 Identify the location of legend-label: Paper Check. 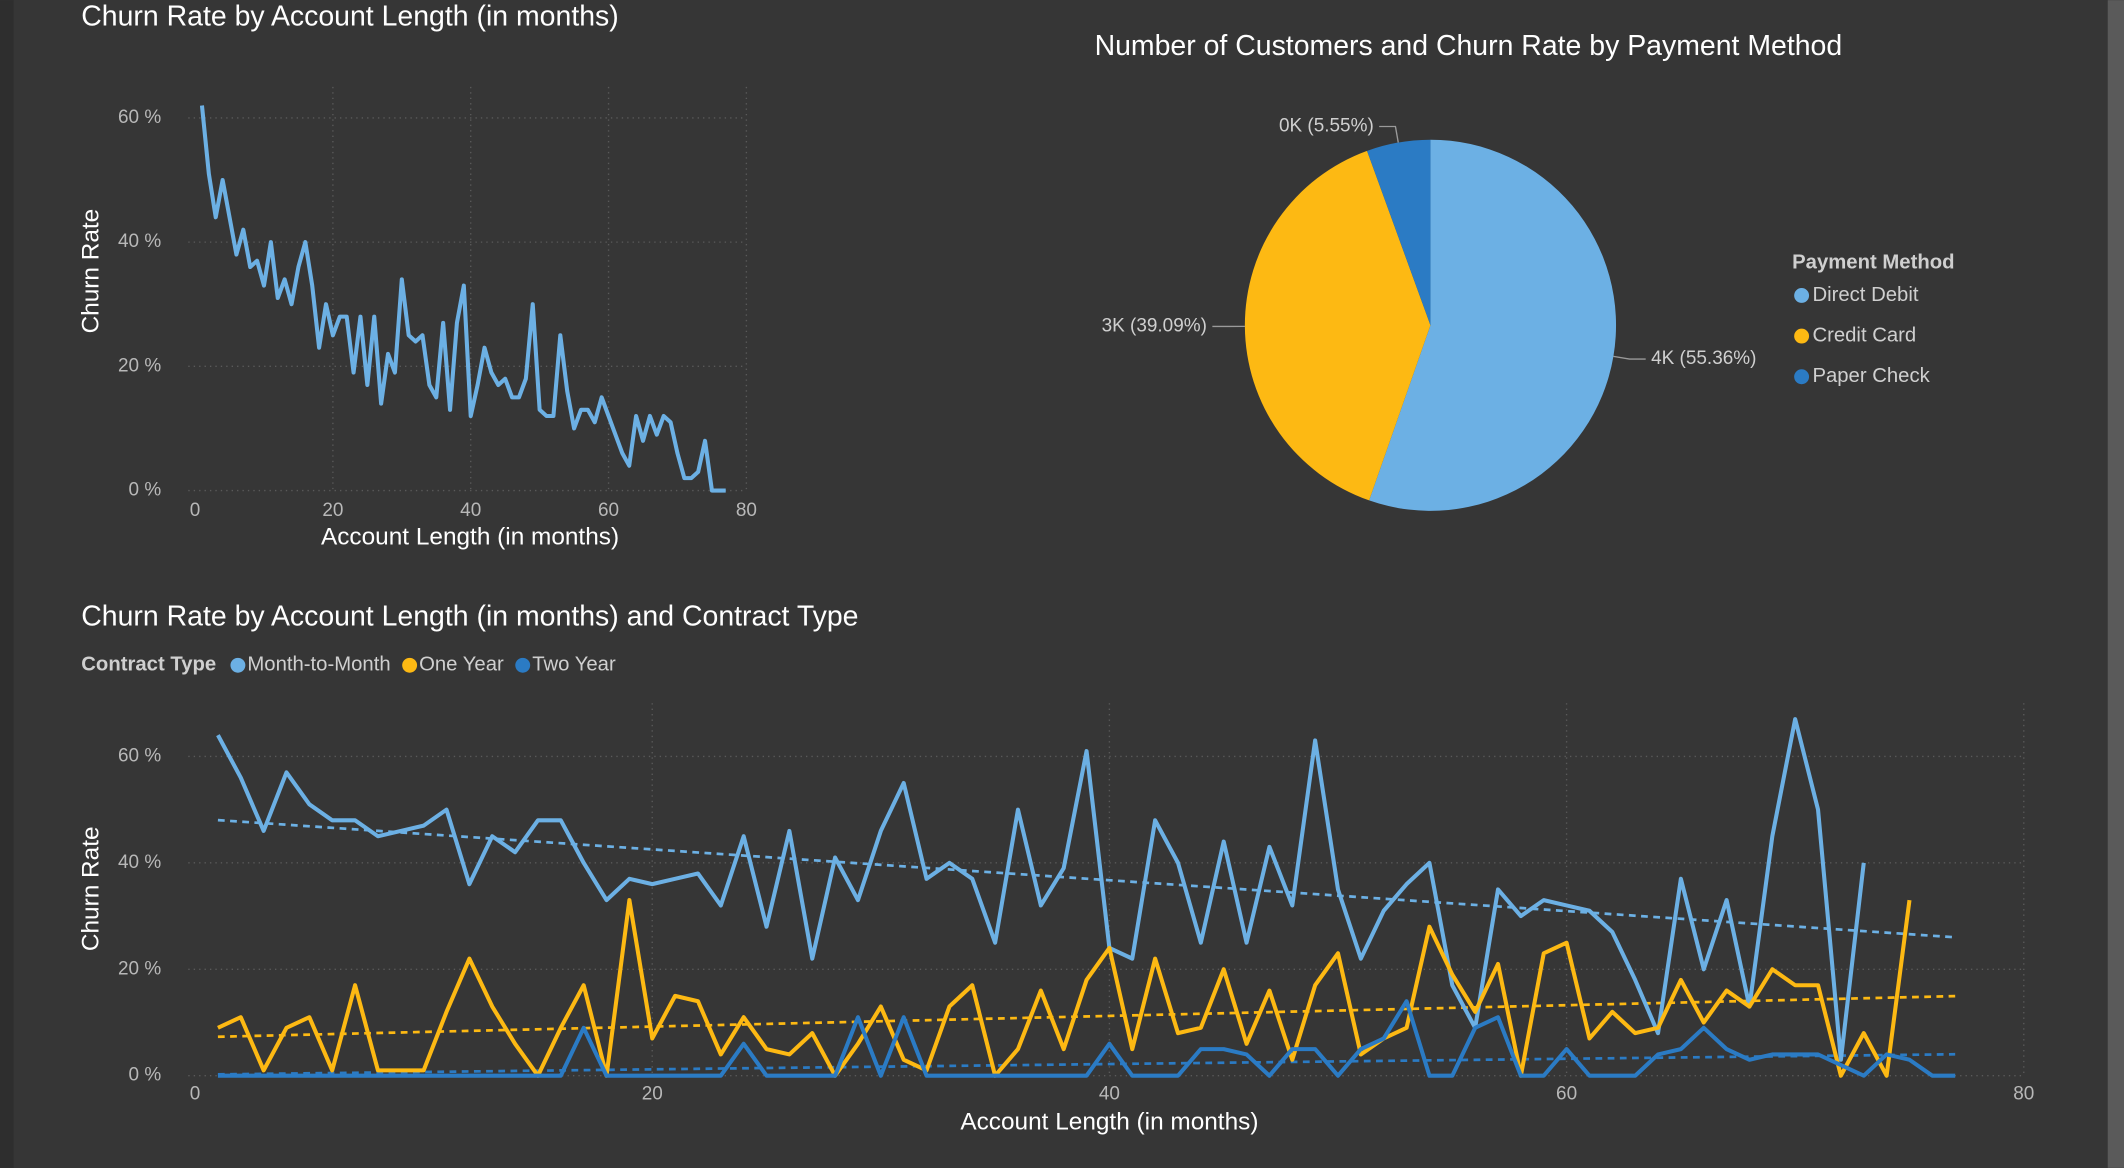
(1871, 376).